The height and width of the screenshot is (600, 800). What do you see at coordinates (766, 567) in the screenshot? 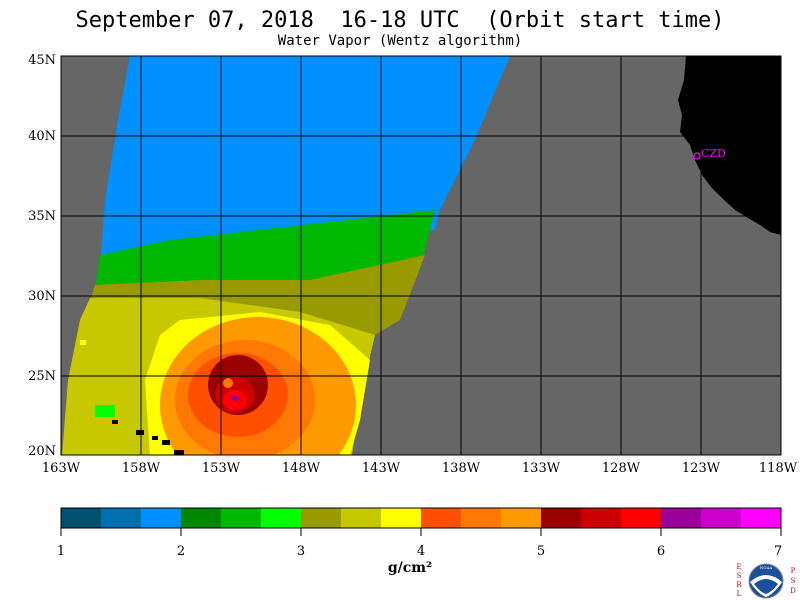
I see `noaa-badge-text: NOAA` at bounding box center [766, 567].